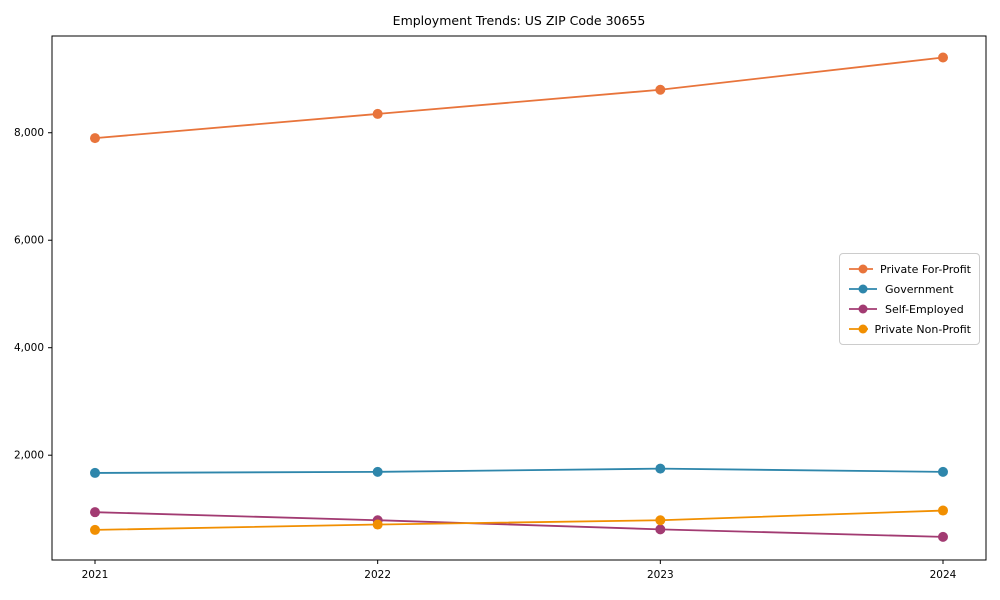 This screenshot has height=600, width=1000. I want to click on x-tick-label: 2024, so click(943, 575).